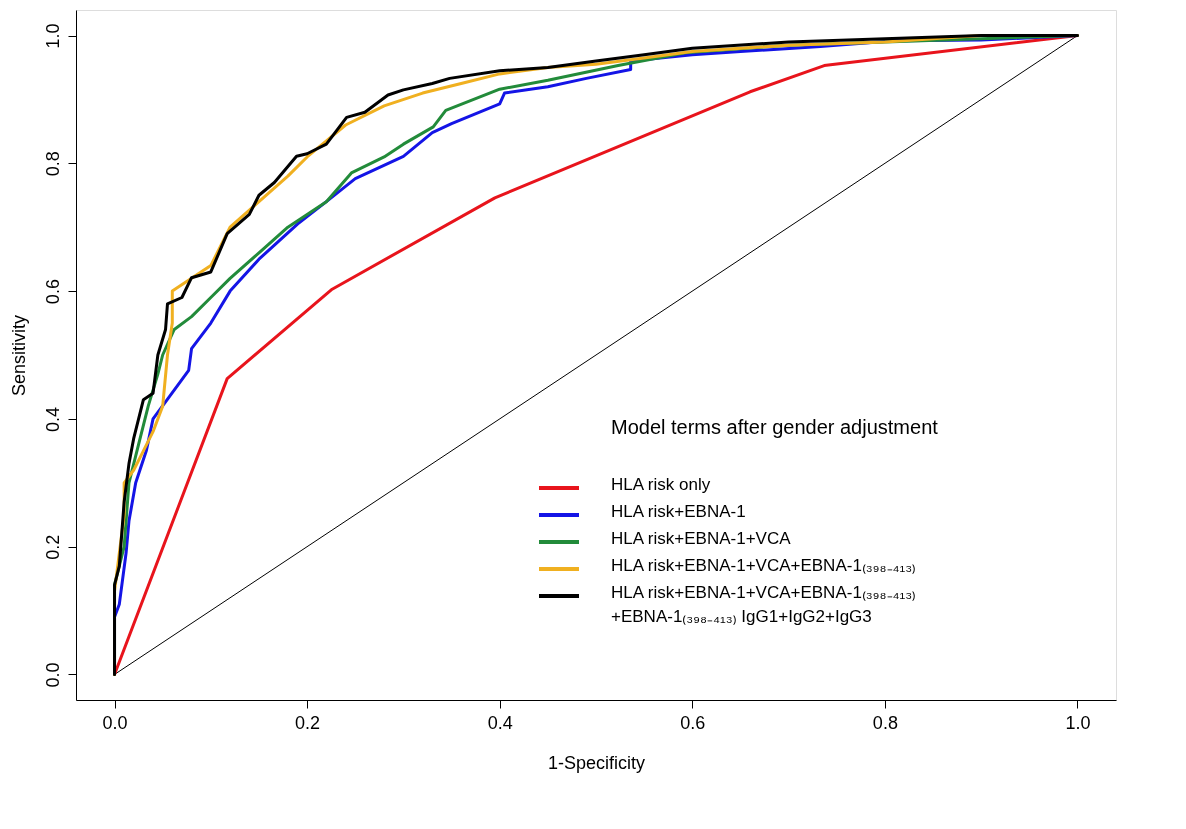 This screenshot has width=1186, height=829. What do you see at coordinates (885, 722) in the screenshot?
I see `x-tick-label: 0.8` at bounding box center [885, 722].